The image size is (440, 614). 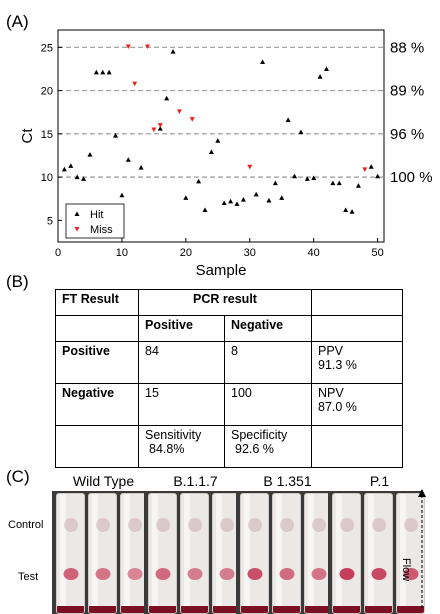 What do you see at coordinates (331, 351) in the screenshot?
I see `ppv-label: PPV` at bounding box center [331, 351].